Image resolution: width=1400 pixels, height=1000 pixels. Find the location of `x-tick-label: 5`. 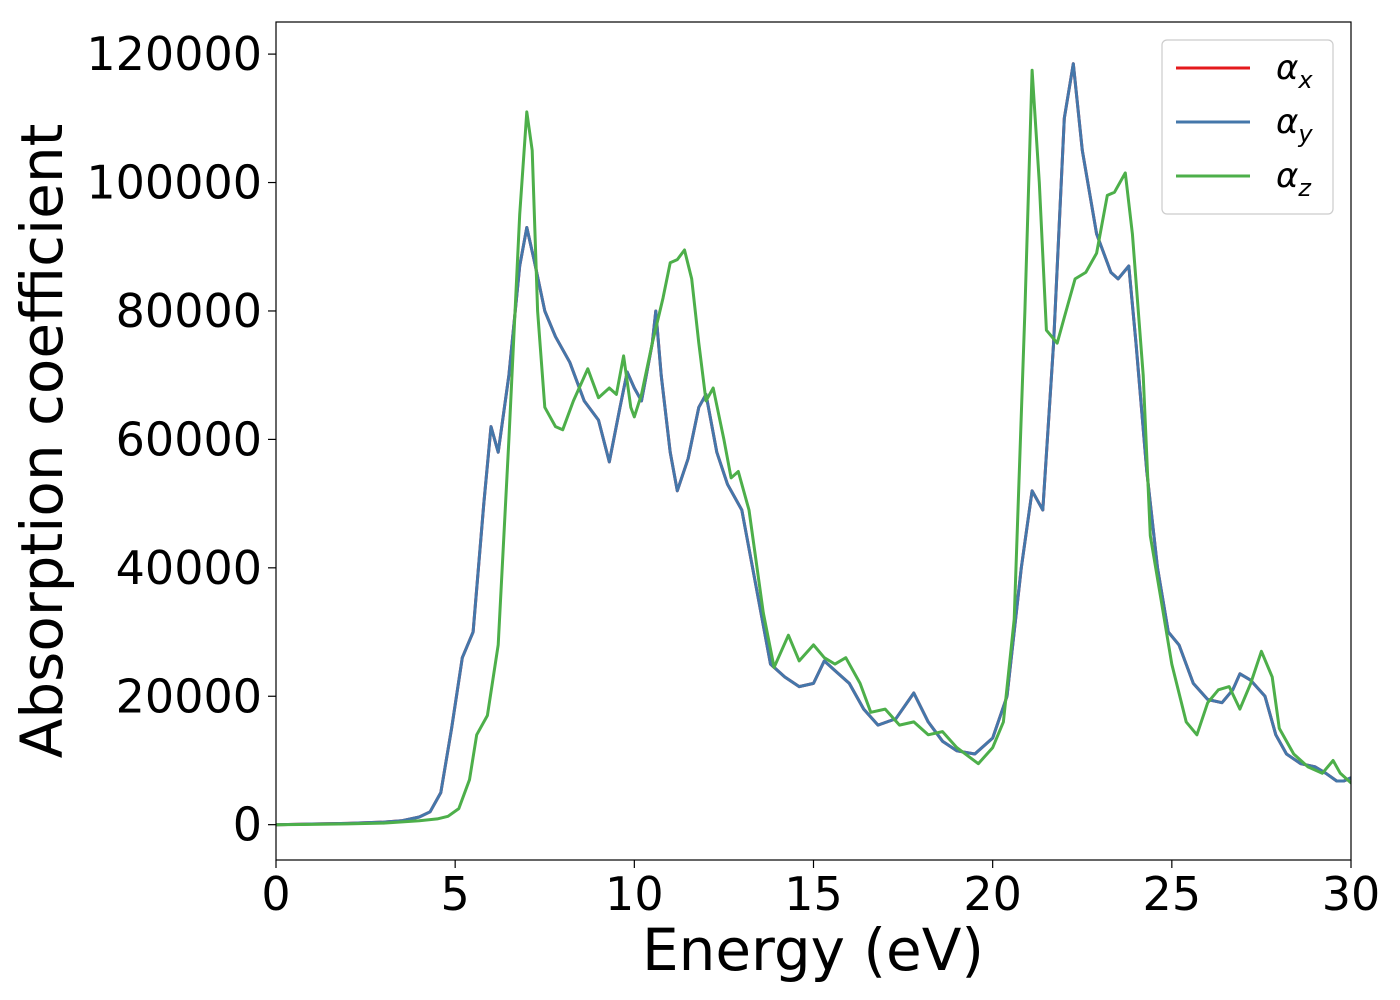

x-tick-label: 5 is located at coordinates (455, 894).